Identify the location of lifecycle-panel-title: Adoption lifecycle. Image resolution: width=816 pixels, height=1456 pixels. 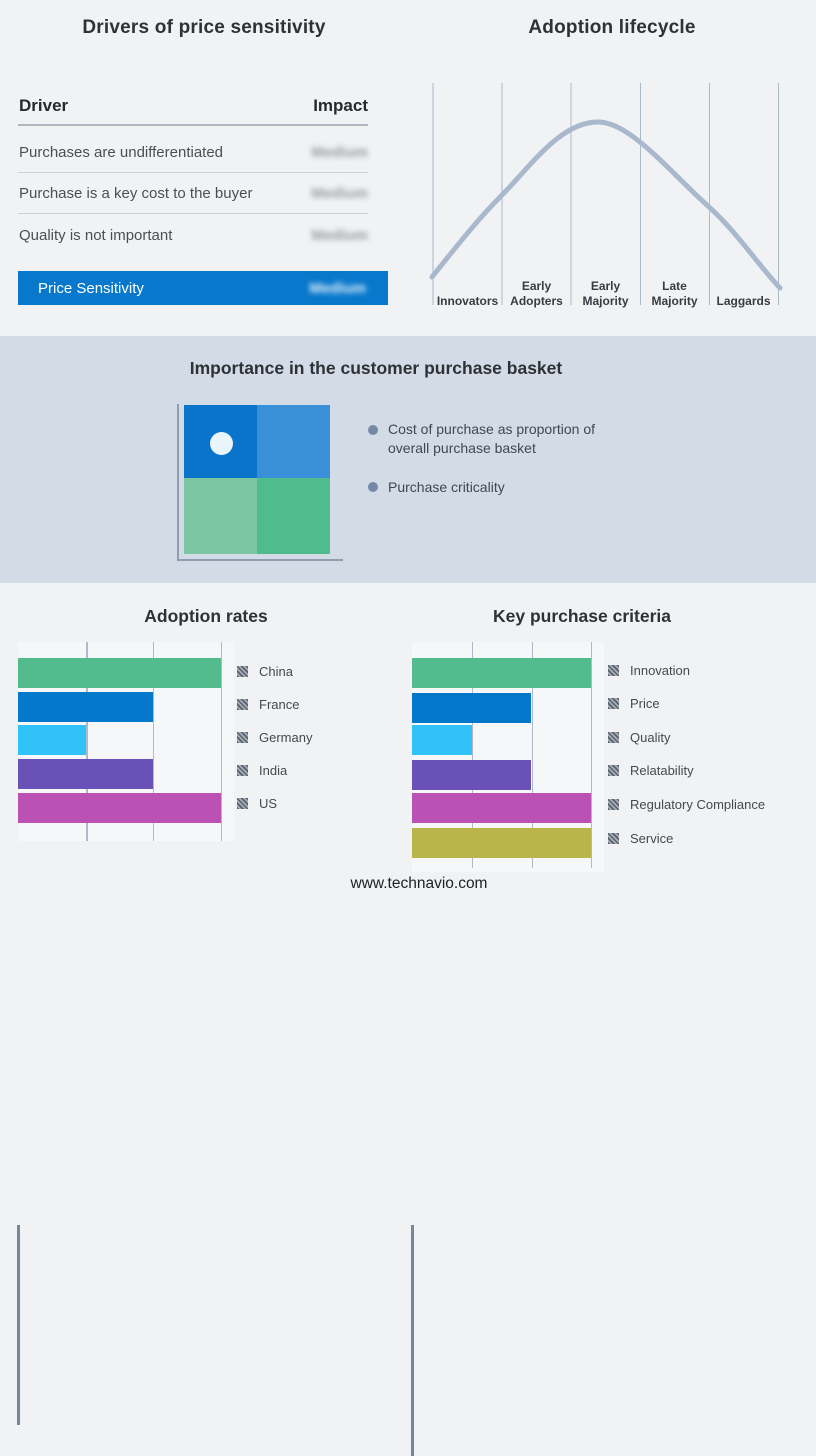
(612, 27).